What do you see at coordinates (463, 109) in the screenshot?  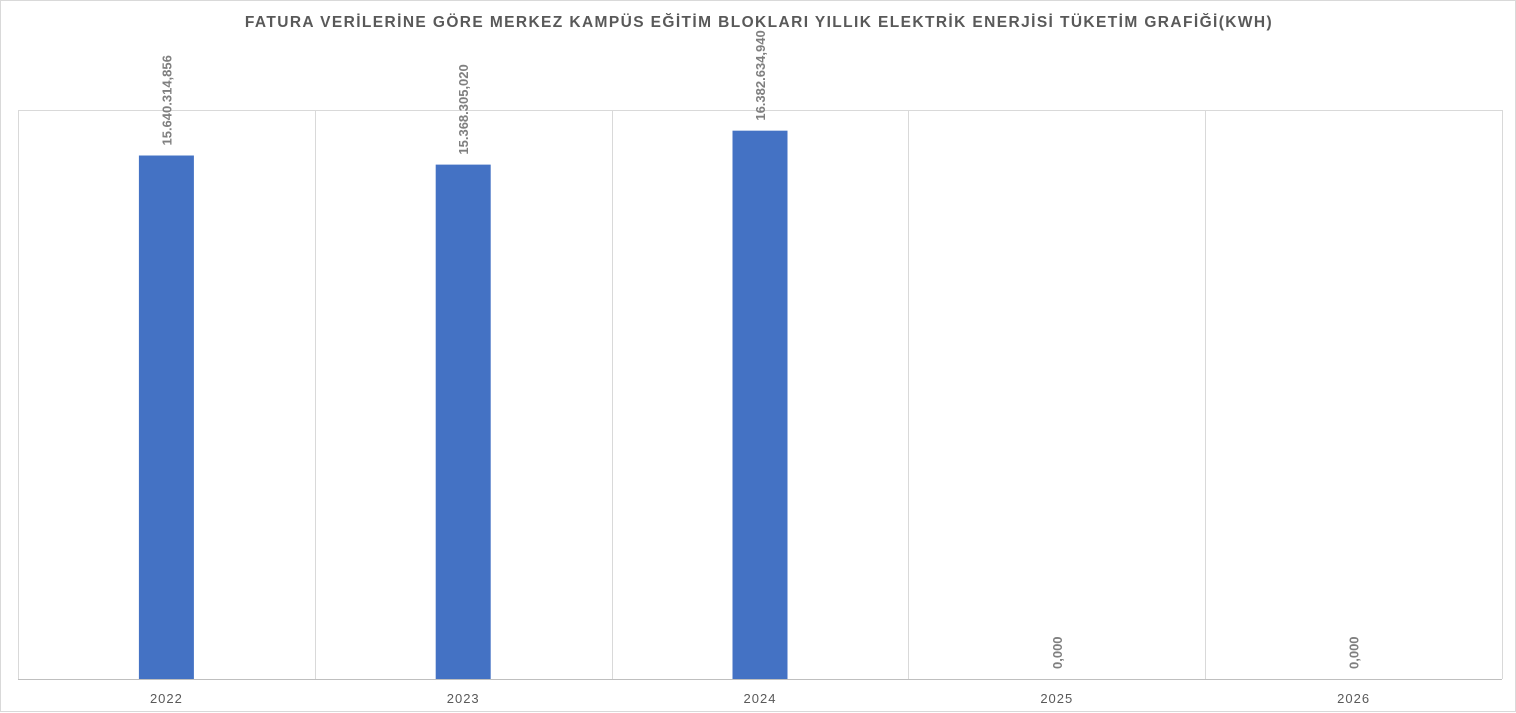 I see `data-label-2023: 15.368.305,020` at bounding box center [463, 109].